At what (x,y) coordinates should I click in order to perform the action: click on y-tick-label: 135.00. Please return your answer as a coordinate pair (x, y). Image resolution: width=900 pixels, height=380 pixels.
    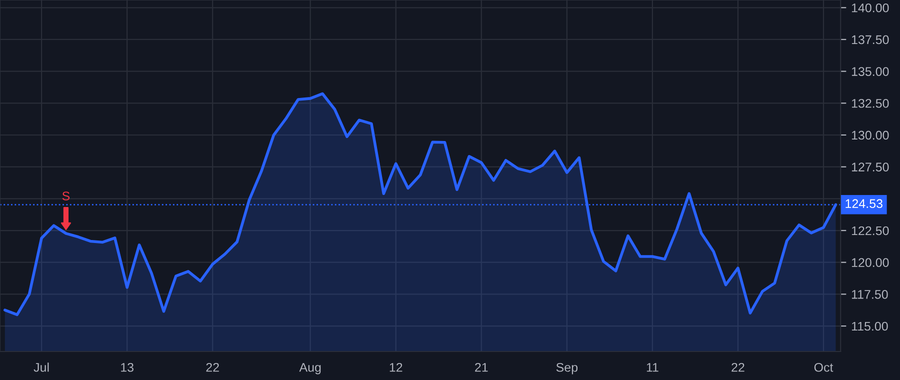
    Looking at the image, I should click on (870, 71).